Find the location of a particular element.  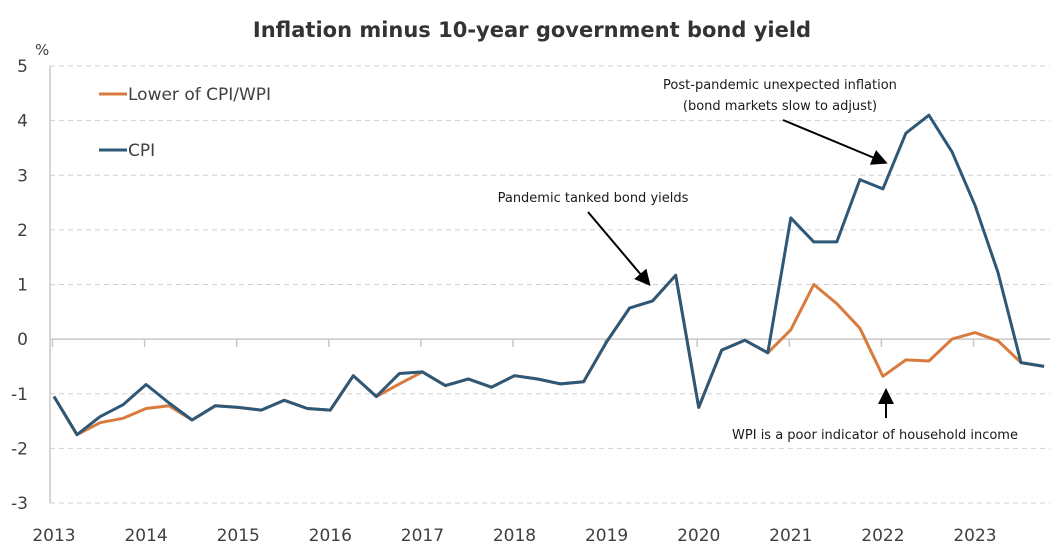

legend-label-lower-cpi-wpi: Lower of CPI/WPI is located at coordinates (199, 95).